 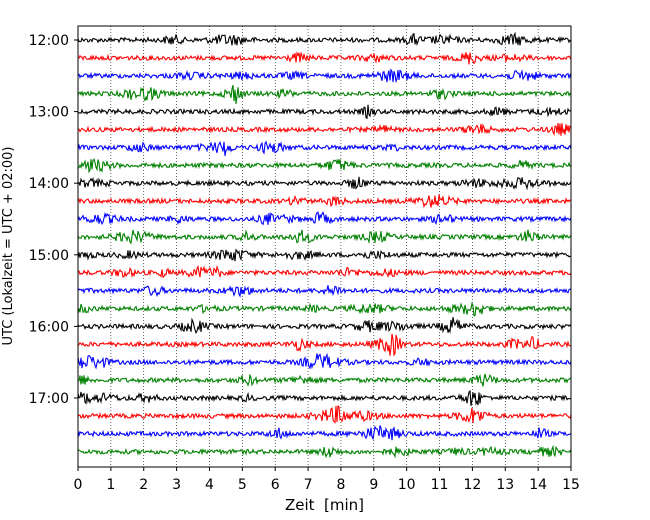 What do you see at coordinates (176, 485) in the screenshot?
I see `x-tick-label: 3` at bounding box center [176, 485].